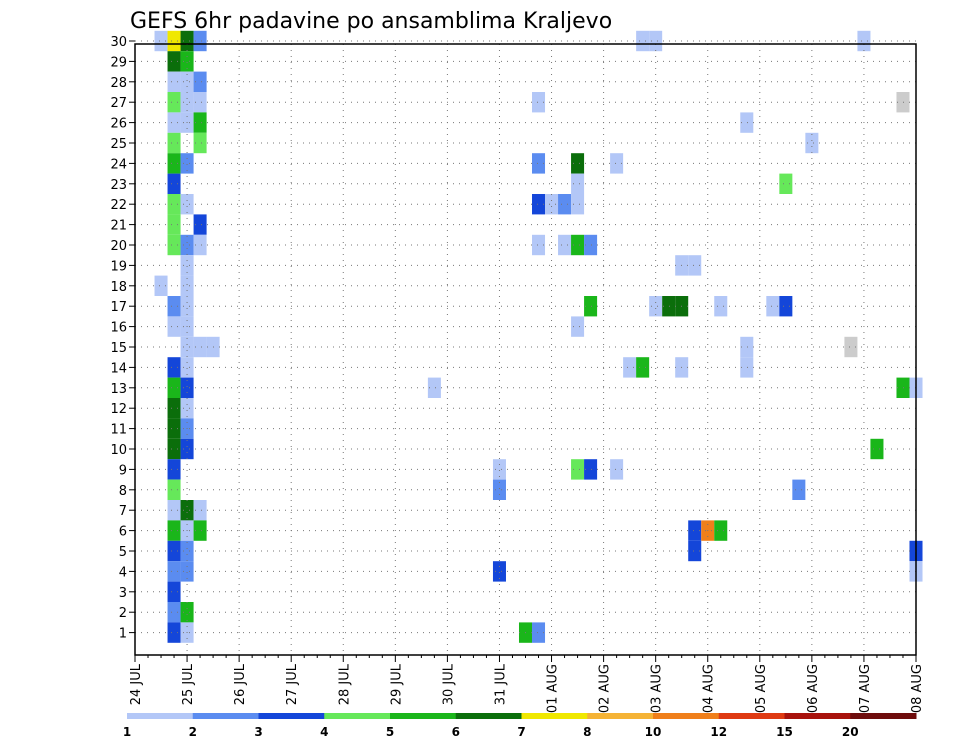 This screenshot has height=742, width=960. What do you see at coordinates (371, 21) in the screenshot?
I see `chart-title: GEFS 6hr padavine po ansamblima Kraljevo` at bounding box center [371, 21].